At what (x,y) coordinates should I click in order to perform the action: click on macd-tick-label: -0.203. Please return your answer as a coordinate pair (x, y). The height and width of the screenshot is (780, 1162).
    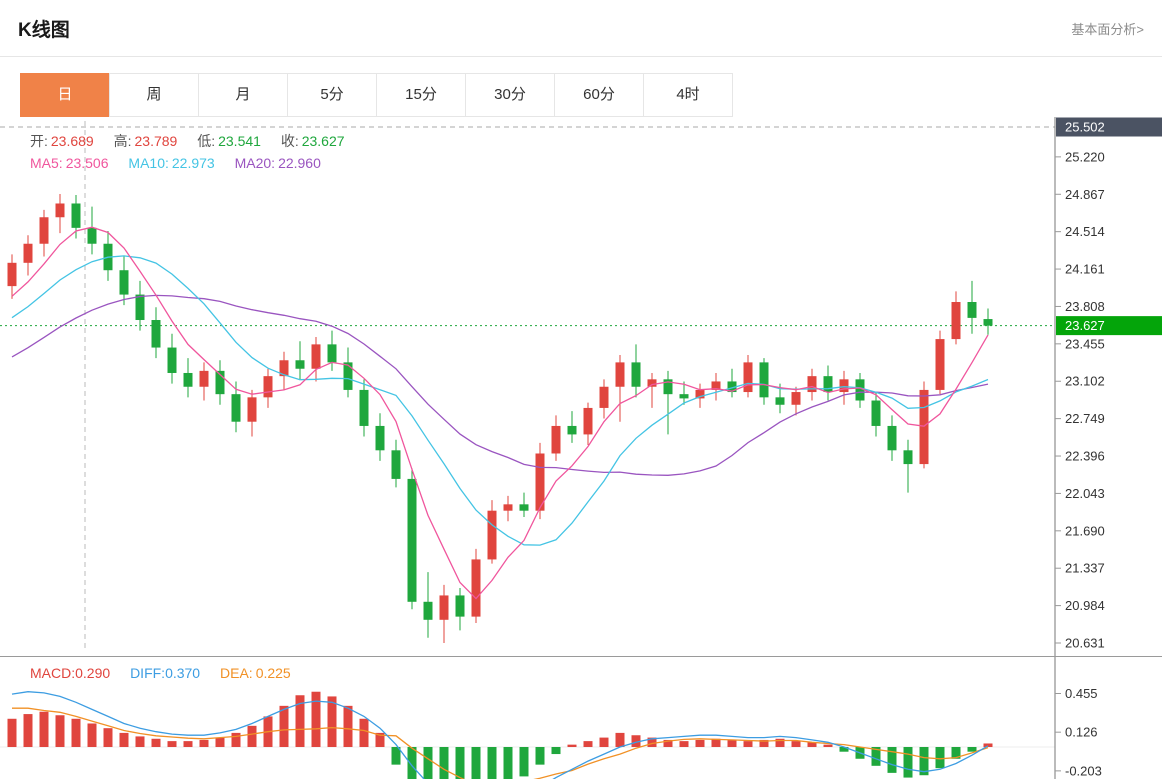
    Looking at the image, I should click on (1083, 770).